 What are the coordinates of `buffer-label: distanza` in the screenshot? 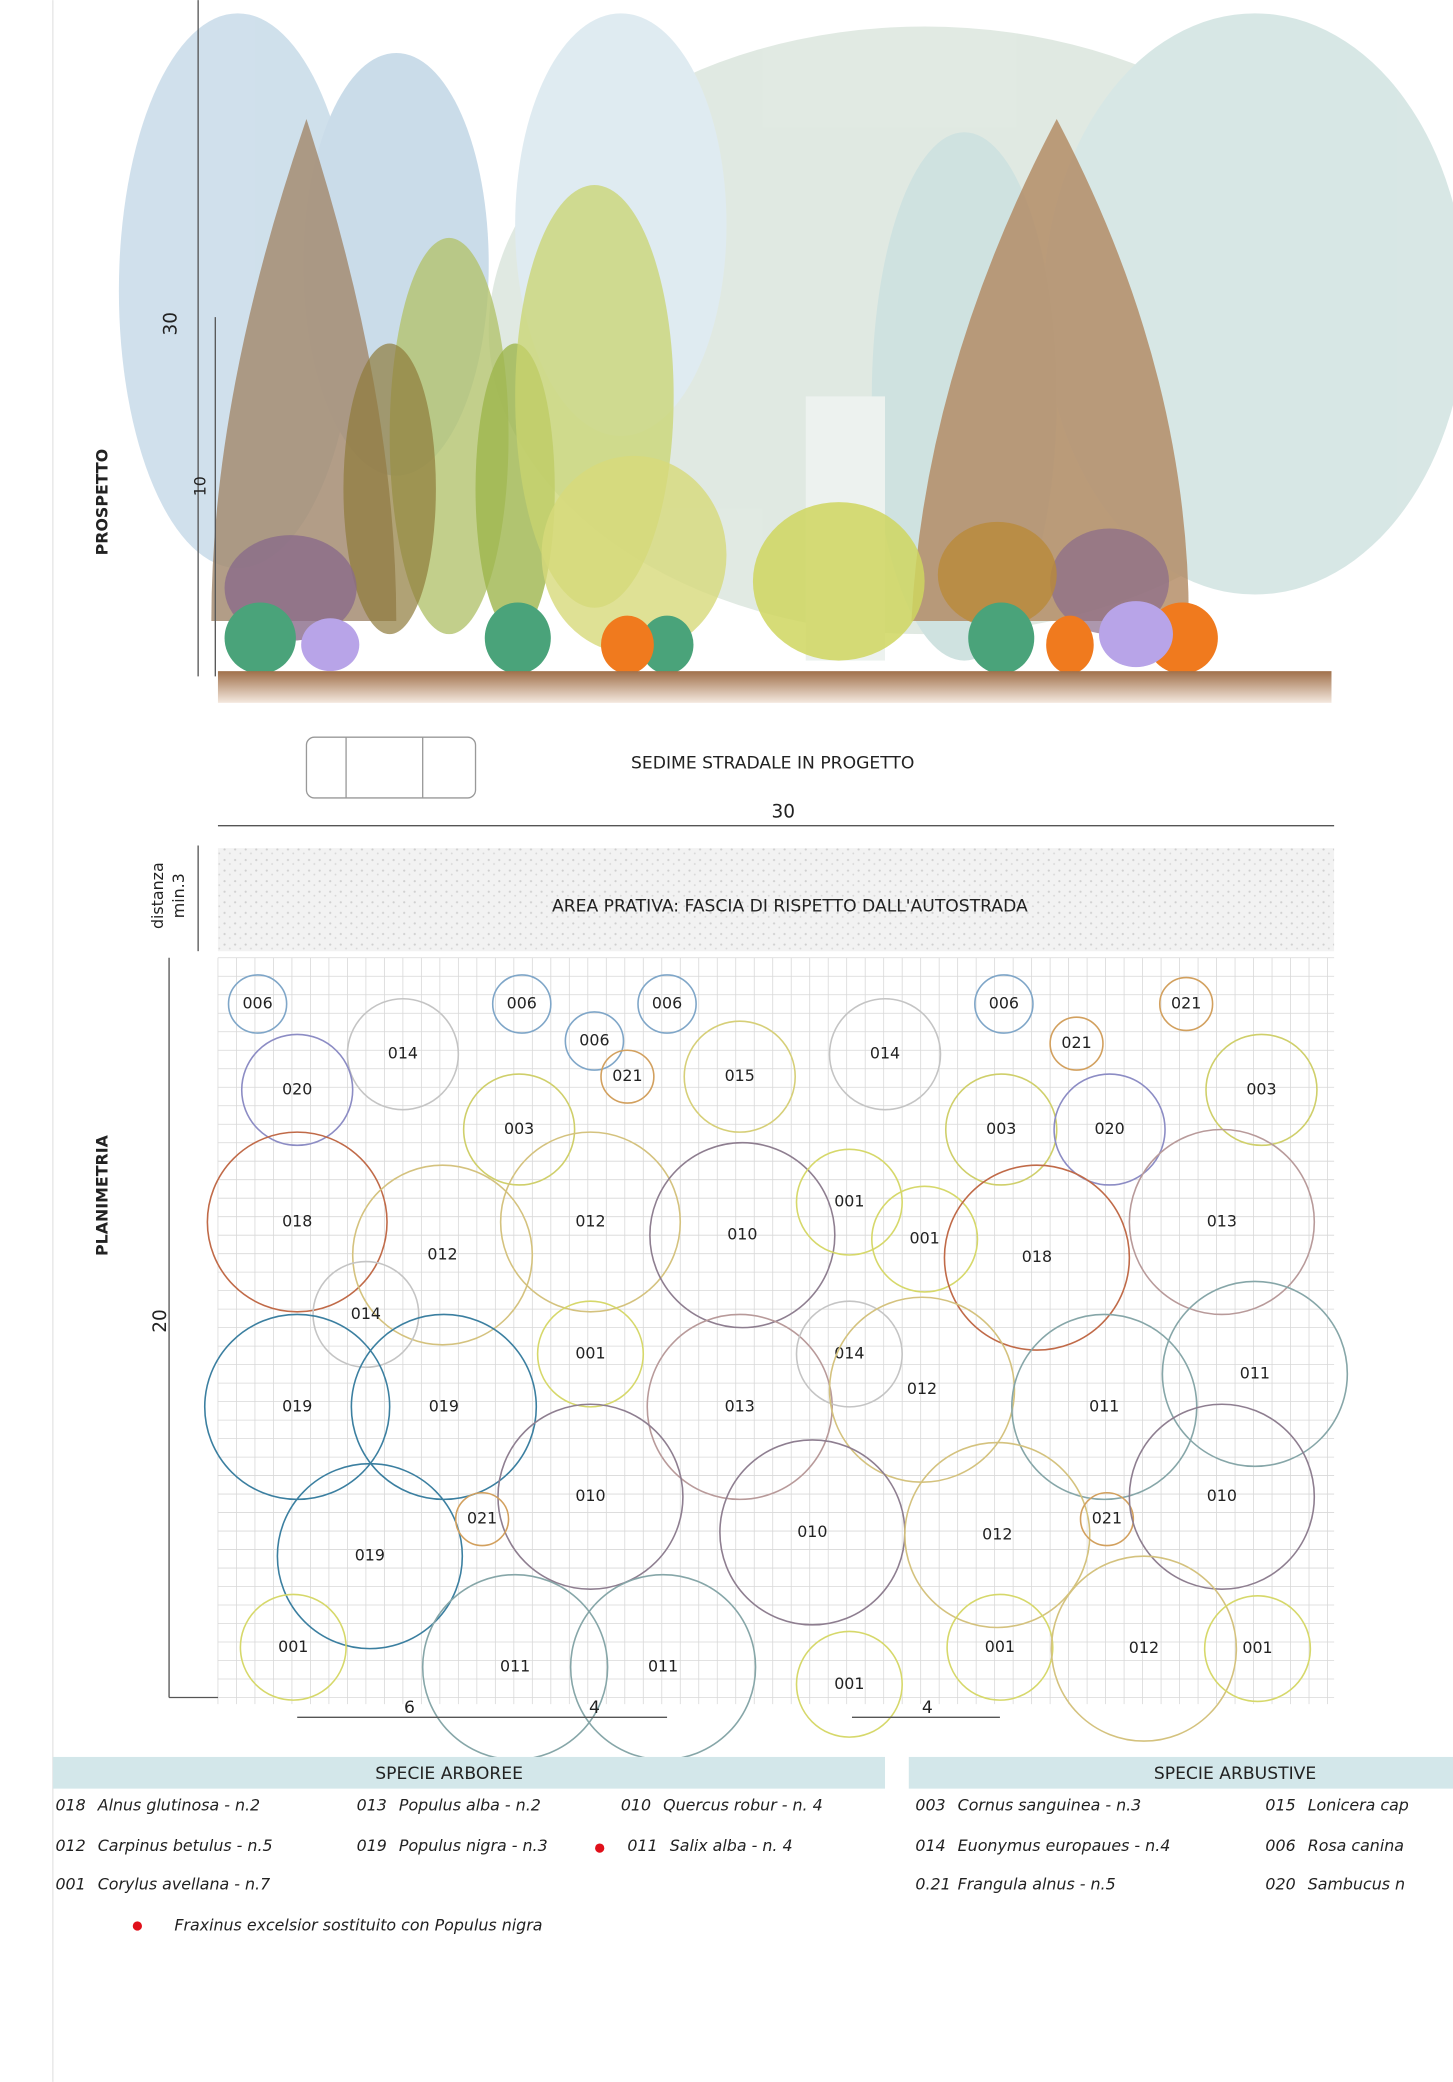 It's located at (157, 895).